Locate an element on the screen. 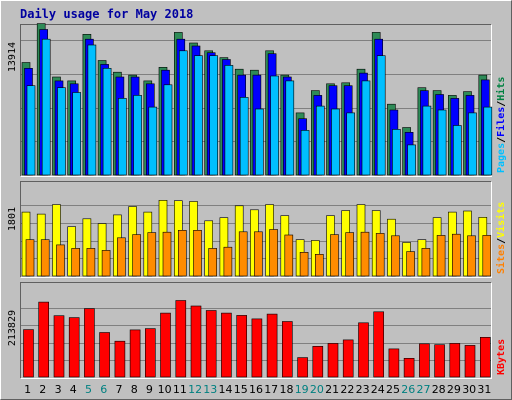 This screenshot has width=512, height=400. panel-kbytes-legend: KBytes is located at coordinates (501, 357).